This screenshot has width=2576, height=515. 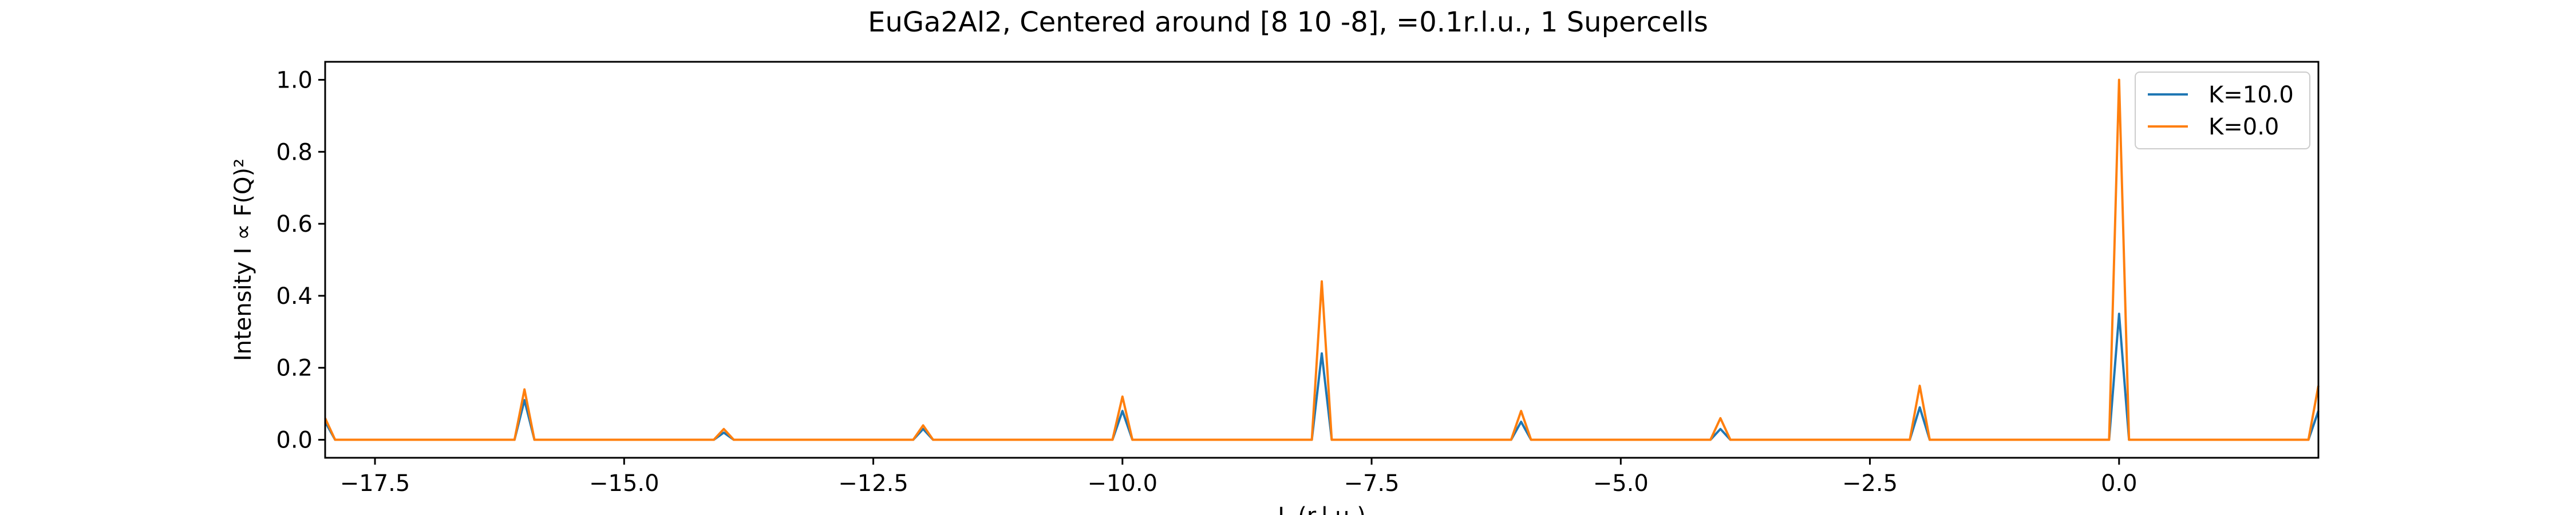 I want to click on x-tick-label: −10.0, so click(x=1123, y=483).